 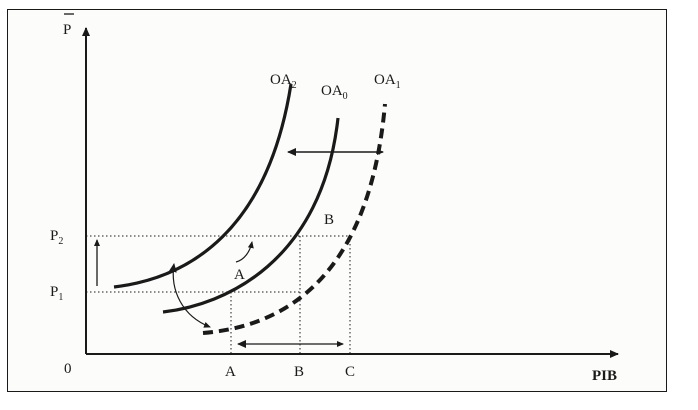 What do you see at coordinates (350, 372) in the screenshot?
I see `mark-c: C` at bounding box center [350, 372].